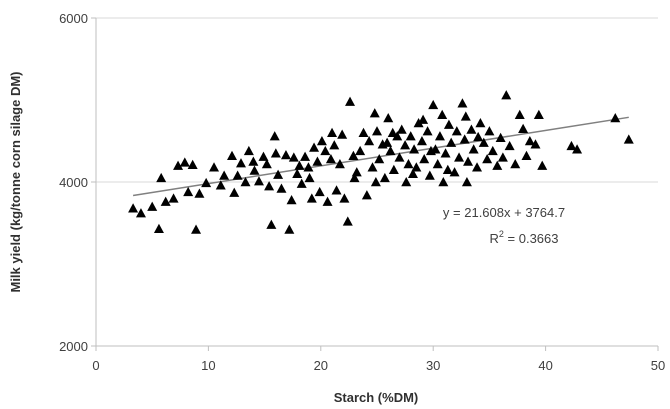 The height and width of the screenshot is (409, 670). I want to click on x-tick-label: 10, so click(208, 365).